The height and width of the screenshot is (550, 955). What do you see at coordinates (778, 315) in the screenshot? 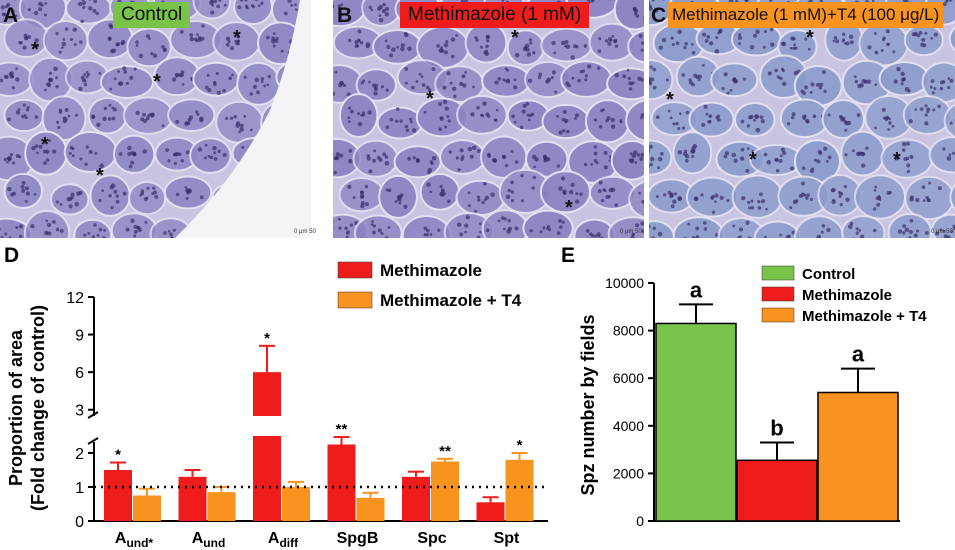
I see `legend-swatch` at bounding box center [778, 315].